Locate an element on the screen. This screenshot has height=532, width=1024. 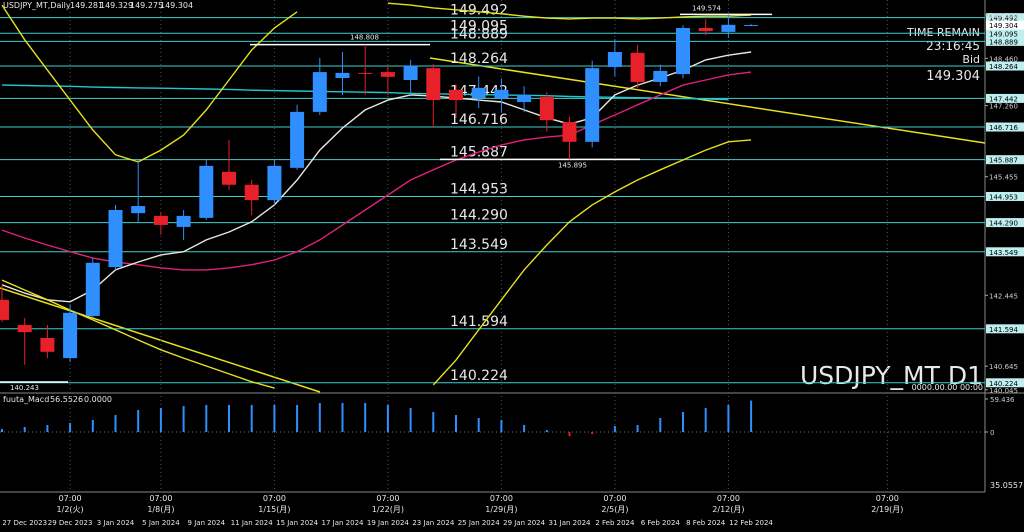
bid-label: Bid is located at coordinates (971, 59).